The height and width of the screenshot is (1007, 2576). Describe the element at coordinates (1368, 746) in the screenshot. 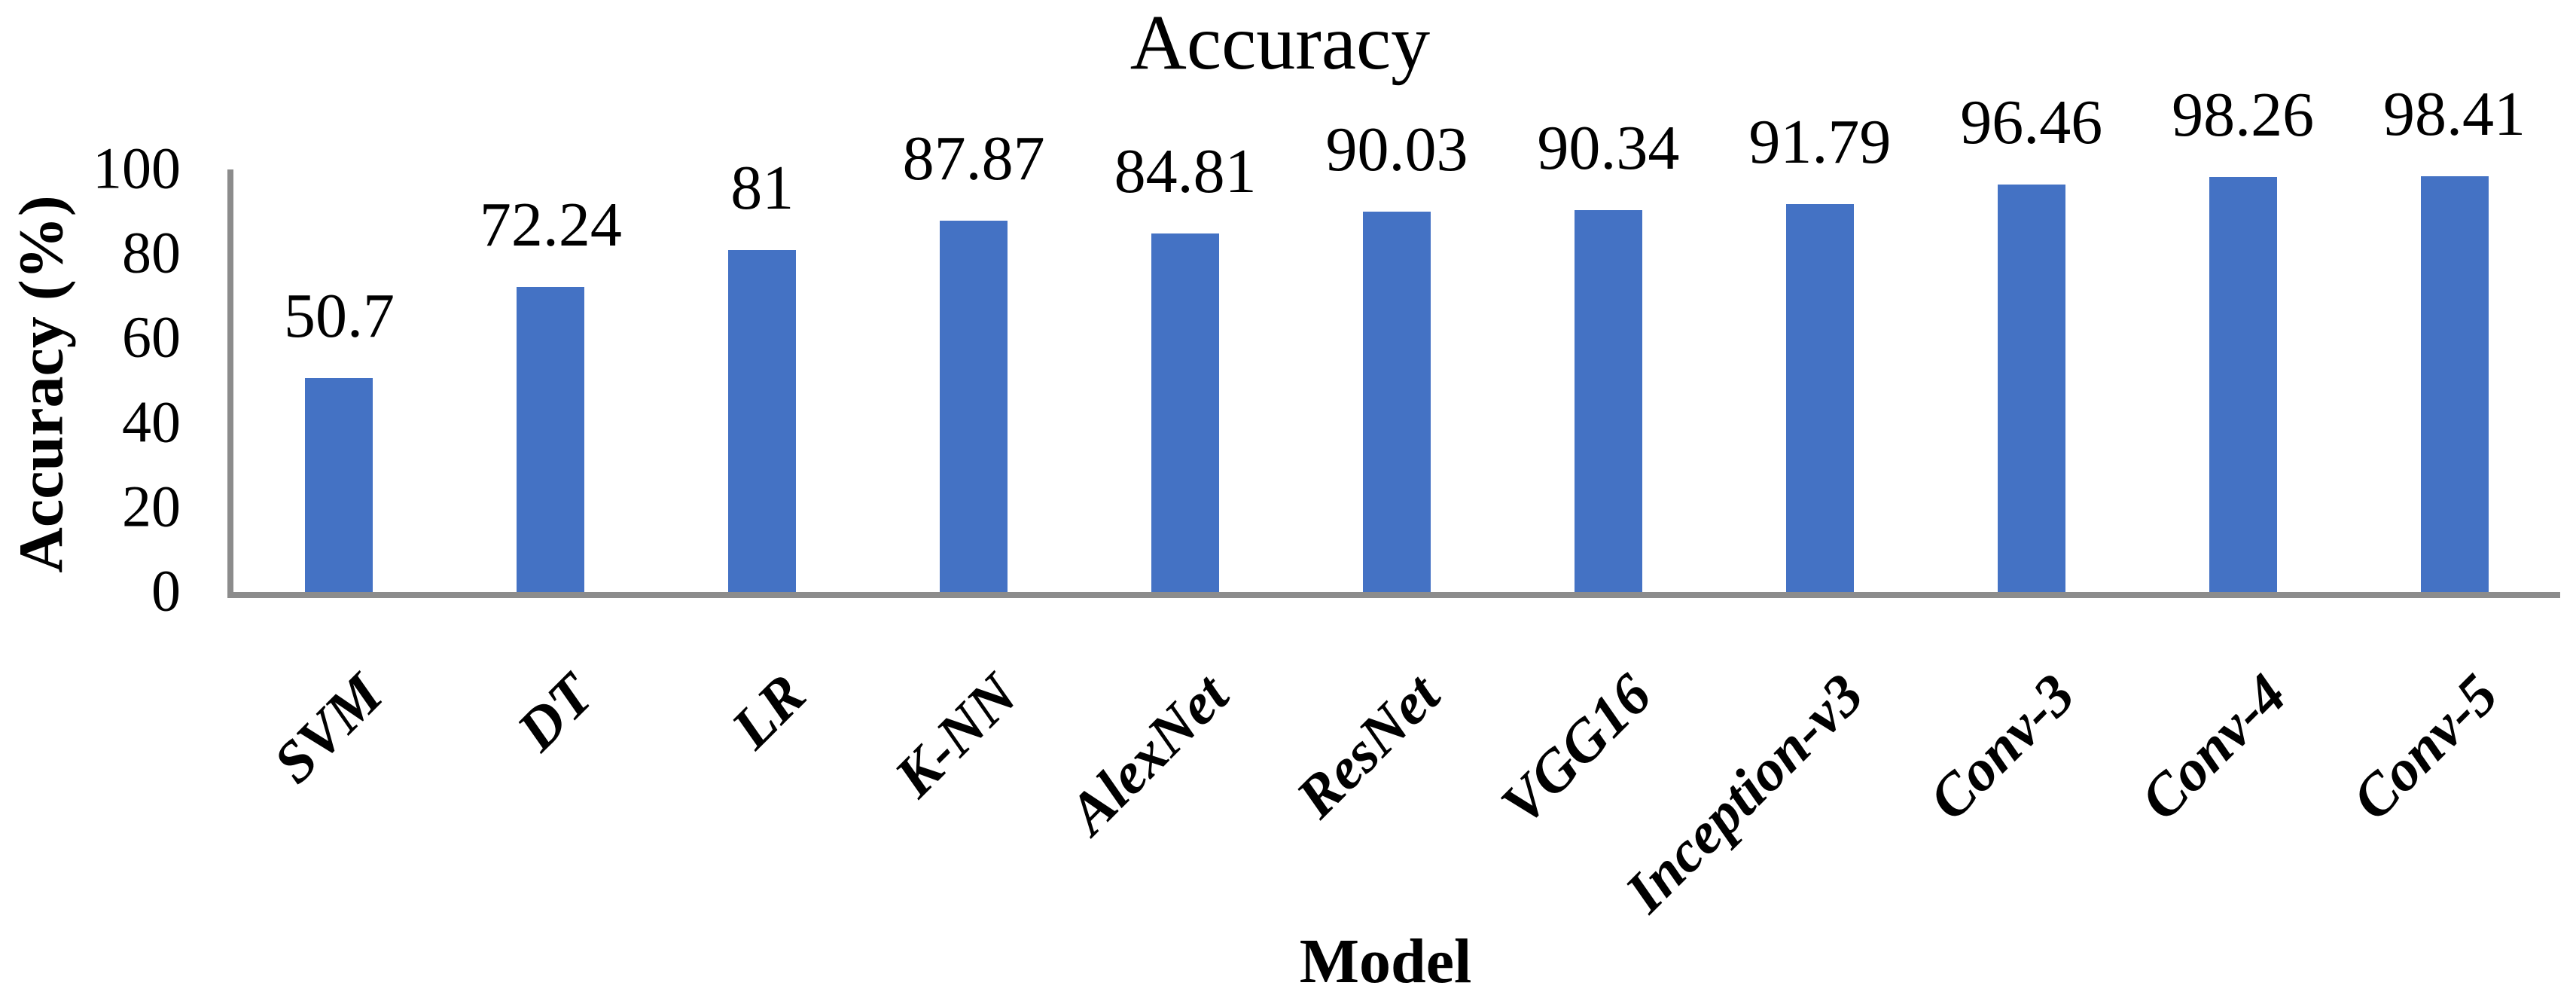

I see `x-tick-label-ResNet: ResNet` at that location.